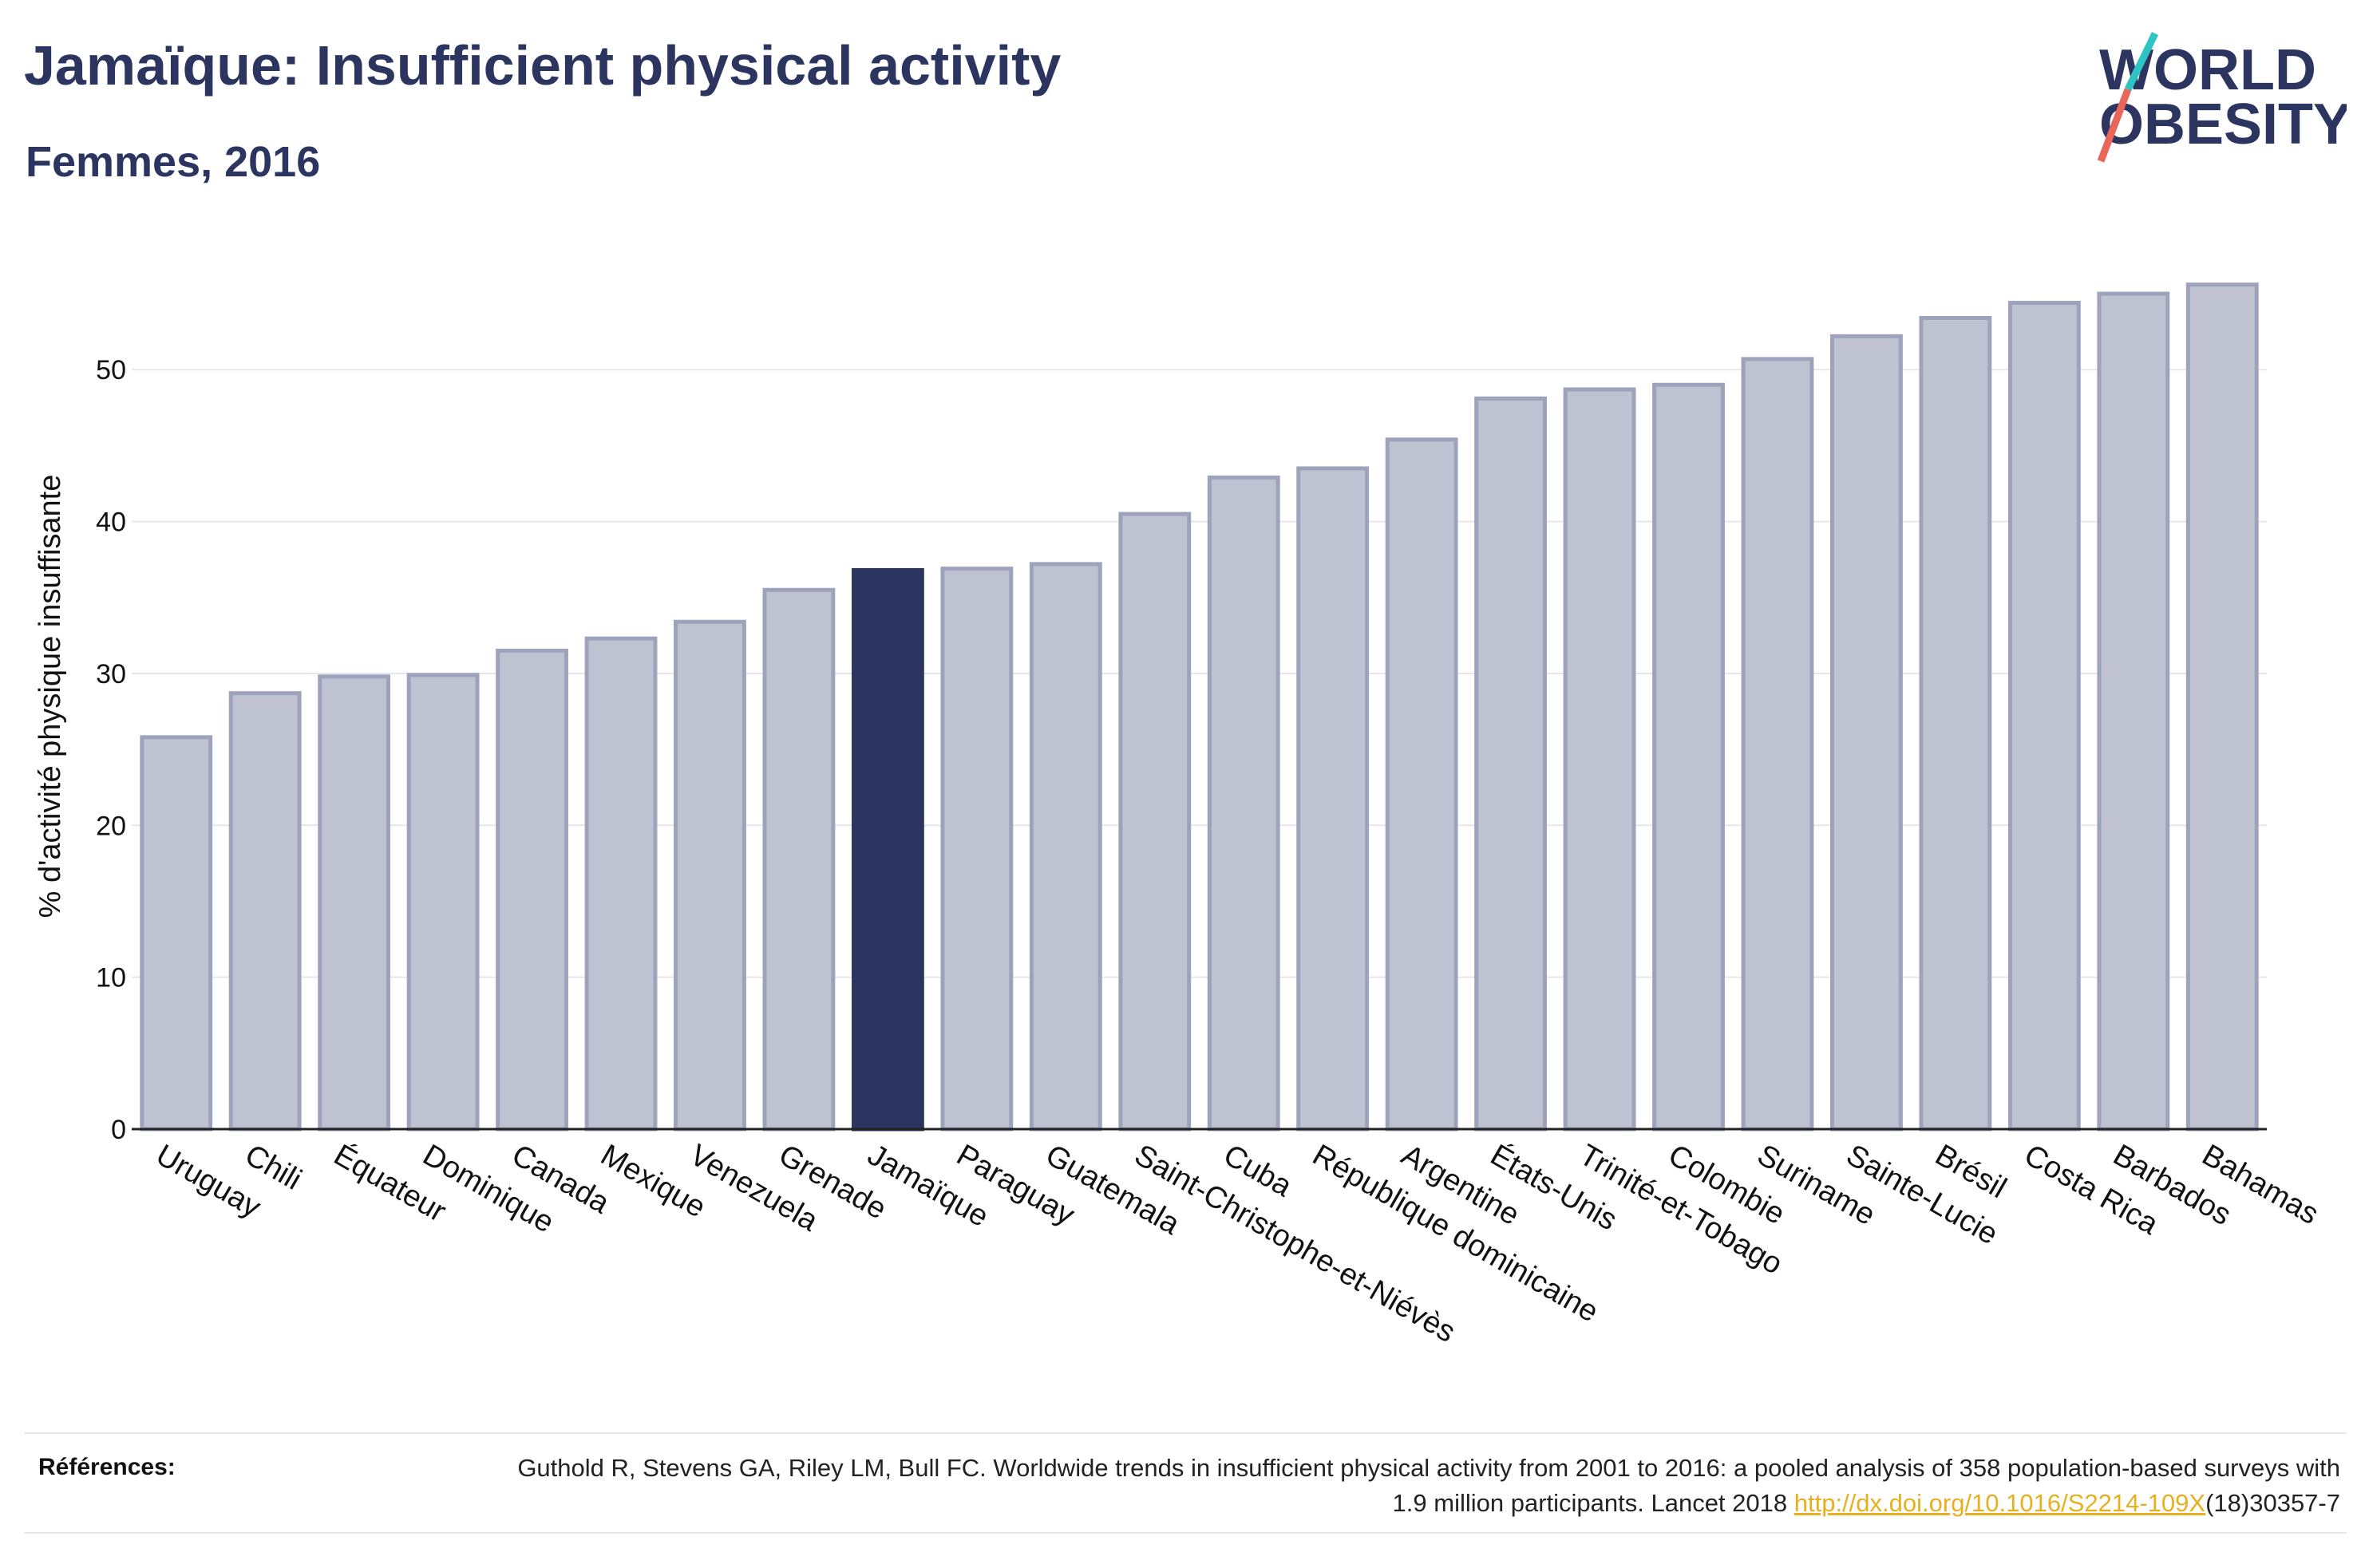 Image resolution: width=2361 pixels, height=1568 pixels. I want to click on world-obesity-logo: WORLD OBESITY, so click(2222, 97).